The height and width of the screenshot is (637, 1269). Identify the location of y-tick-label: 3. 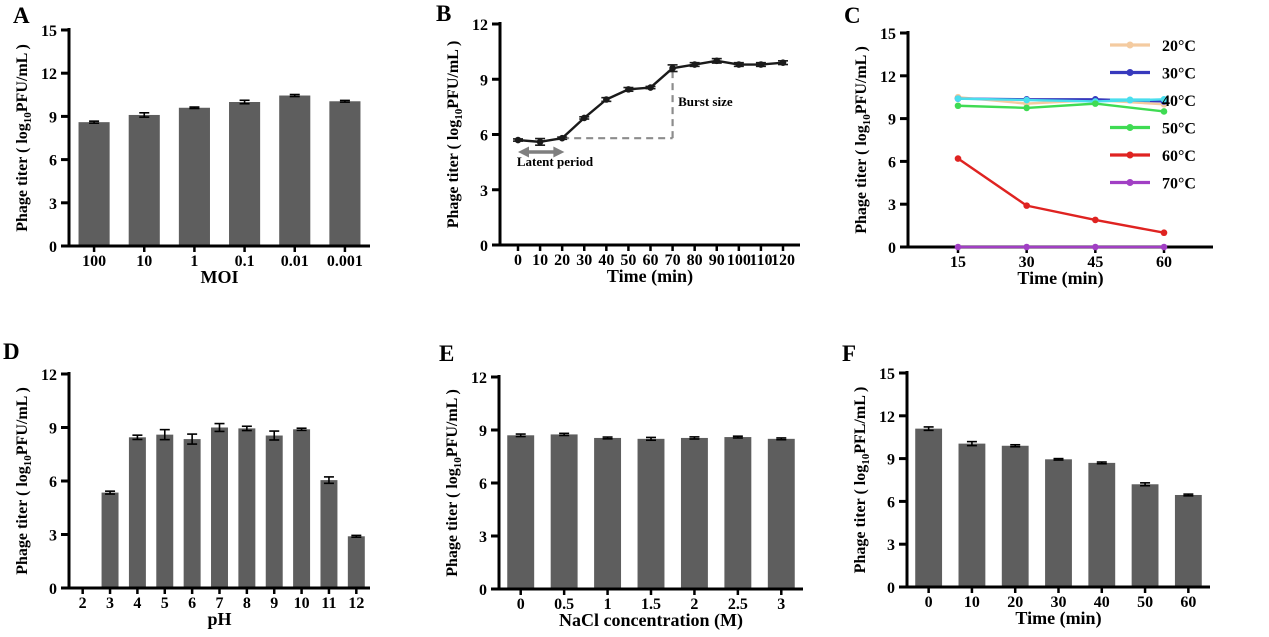
(892, 205).